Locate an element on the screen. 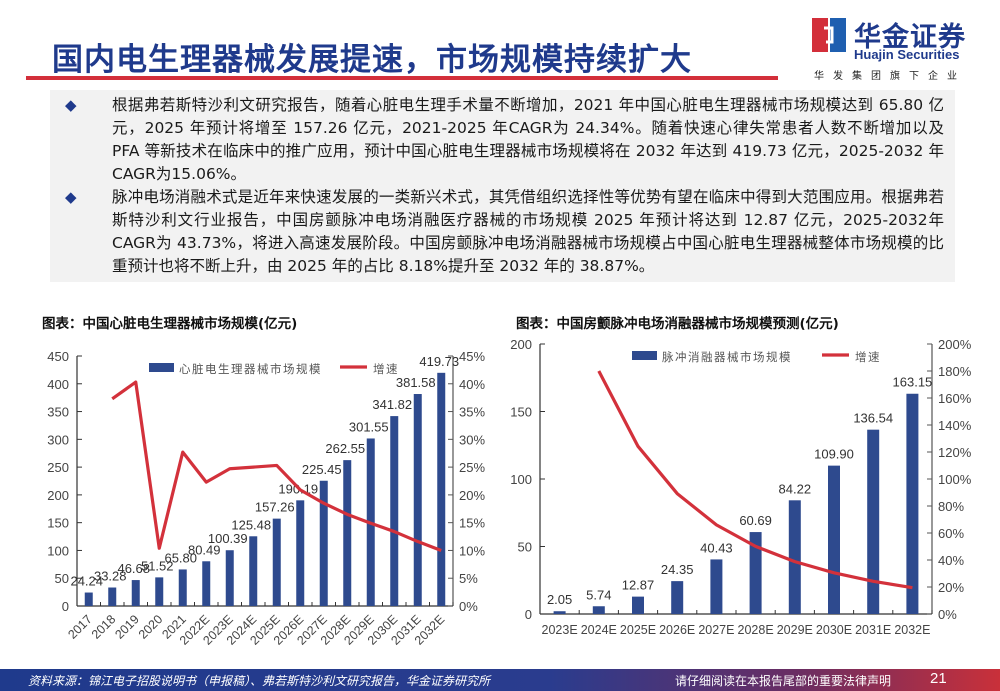  bar-value-label: 24.24 is located at coordinates (86, 581).